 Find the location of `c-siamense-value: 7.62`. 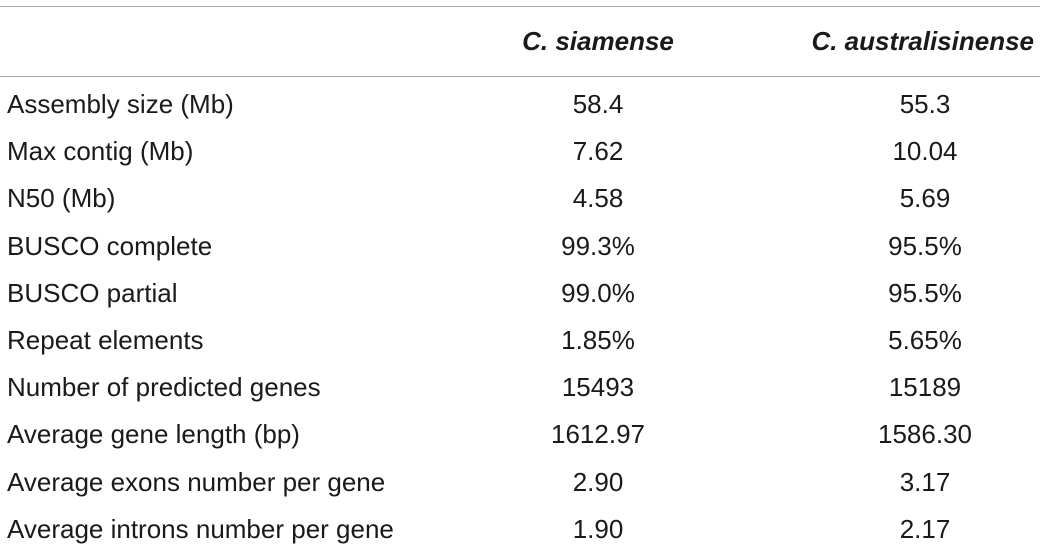

c-siamense-value: 7.62 is located at coordinates (598, 151).